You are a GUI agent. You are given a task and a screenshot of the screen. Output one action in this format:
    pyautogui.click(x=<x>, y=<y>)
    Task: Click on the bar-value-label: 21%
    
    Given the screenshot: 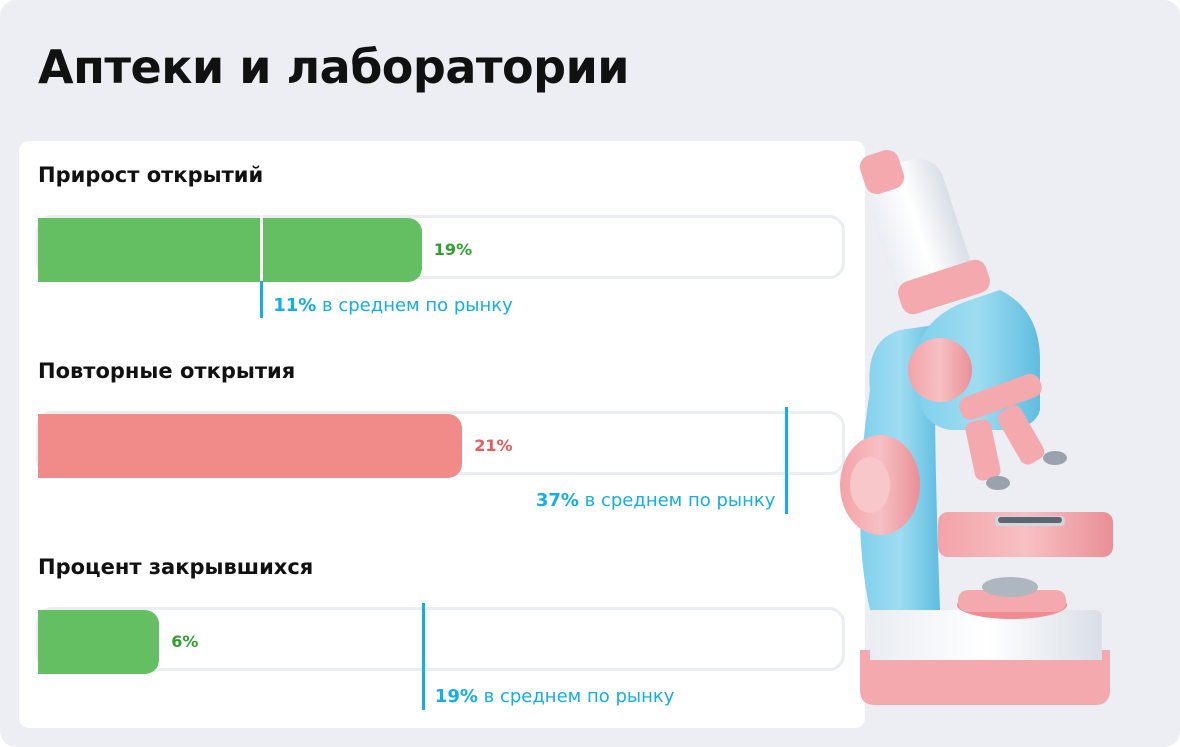 What is the action you would take?
    pyautogui.click(x=493, y=445)
    